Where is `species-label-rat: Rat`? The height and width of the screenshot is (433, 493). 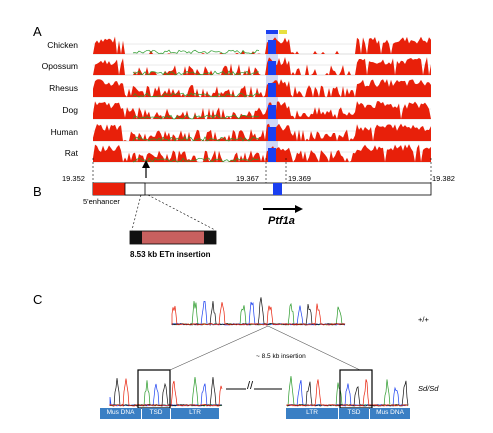 species-label-rat: Rat is located at coordinates (71, 153).